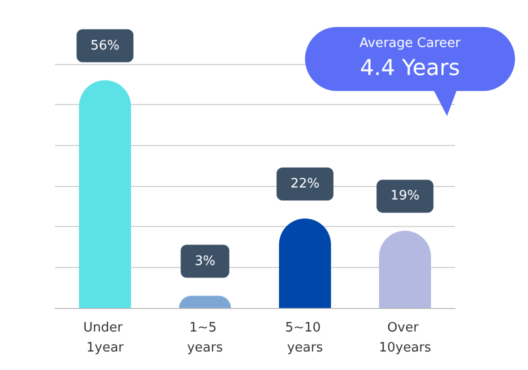  I want to click on x-tick-label: 1~5 years, so click(205, 338).